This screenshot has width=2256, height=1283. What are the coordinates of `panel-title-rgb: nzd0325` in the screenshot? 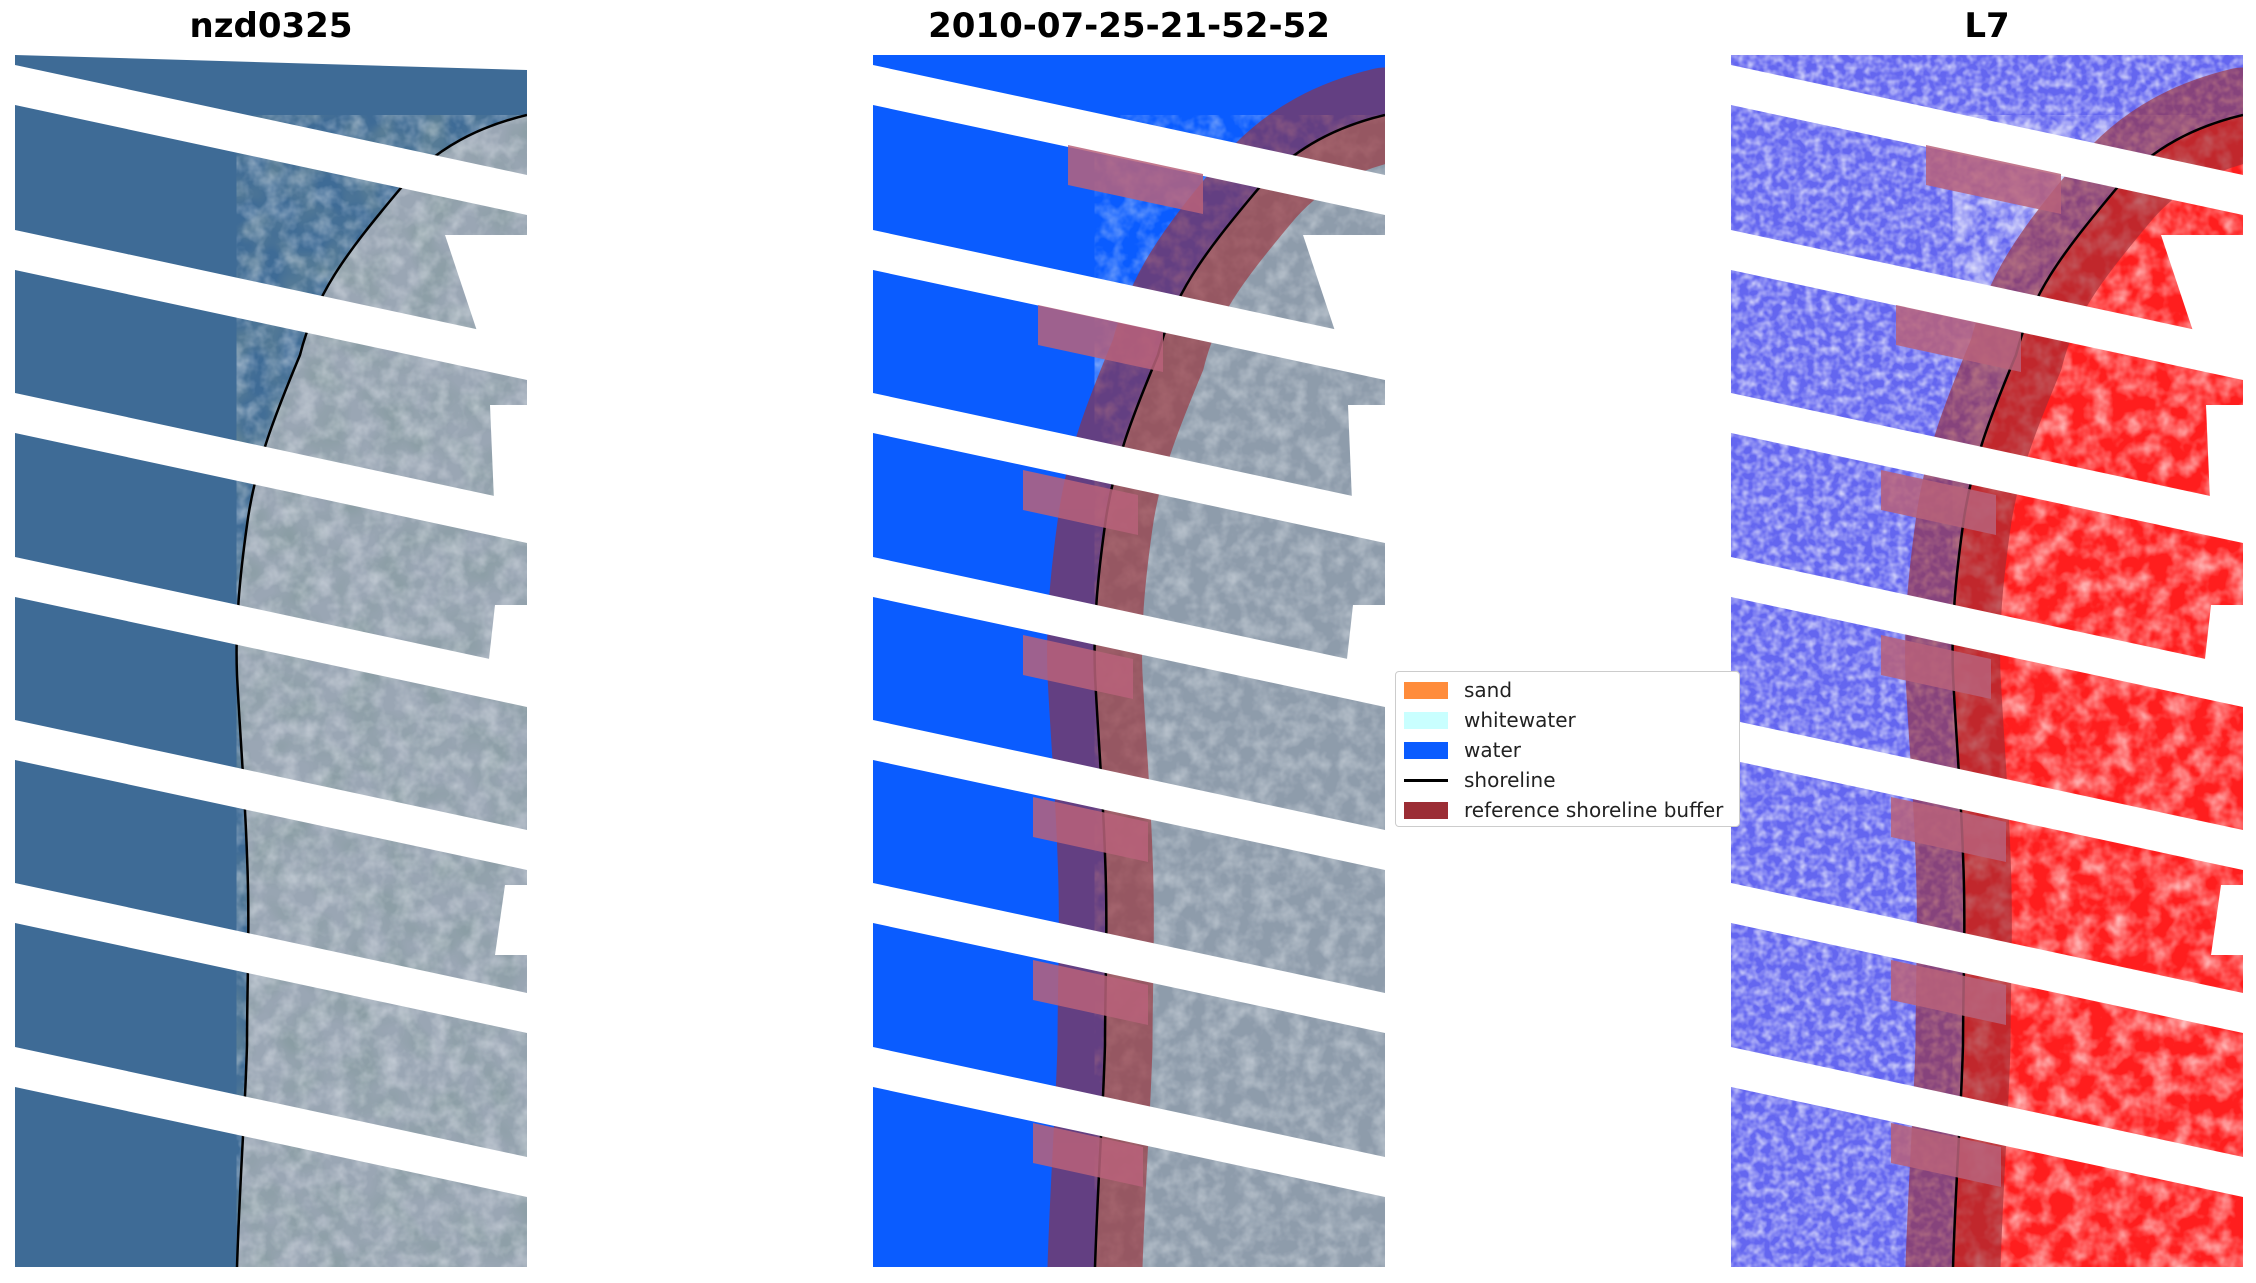 It's located at (271, 26).